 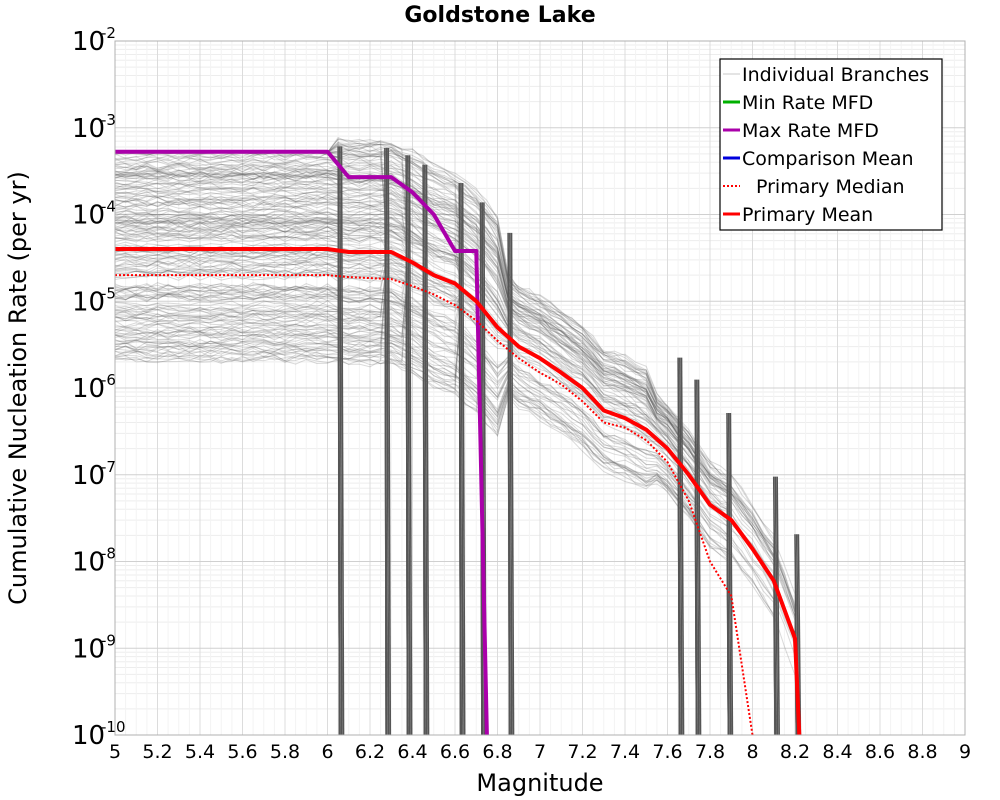 I want to click on x-tick-label: 5.2, so click(x=157, y=752).